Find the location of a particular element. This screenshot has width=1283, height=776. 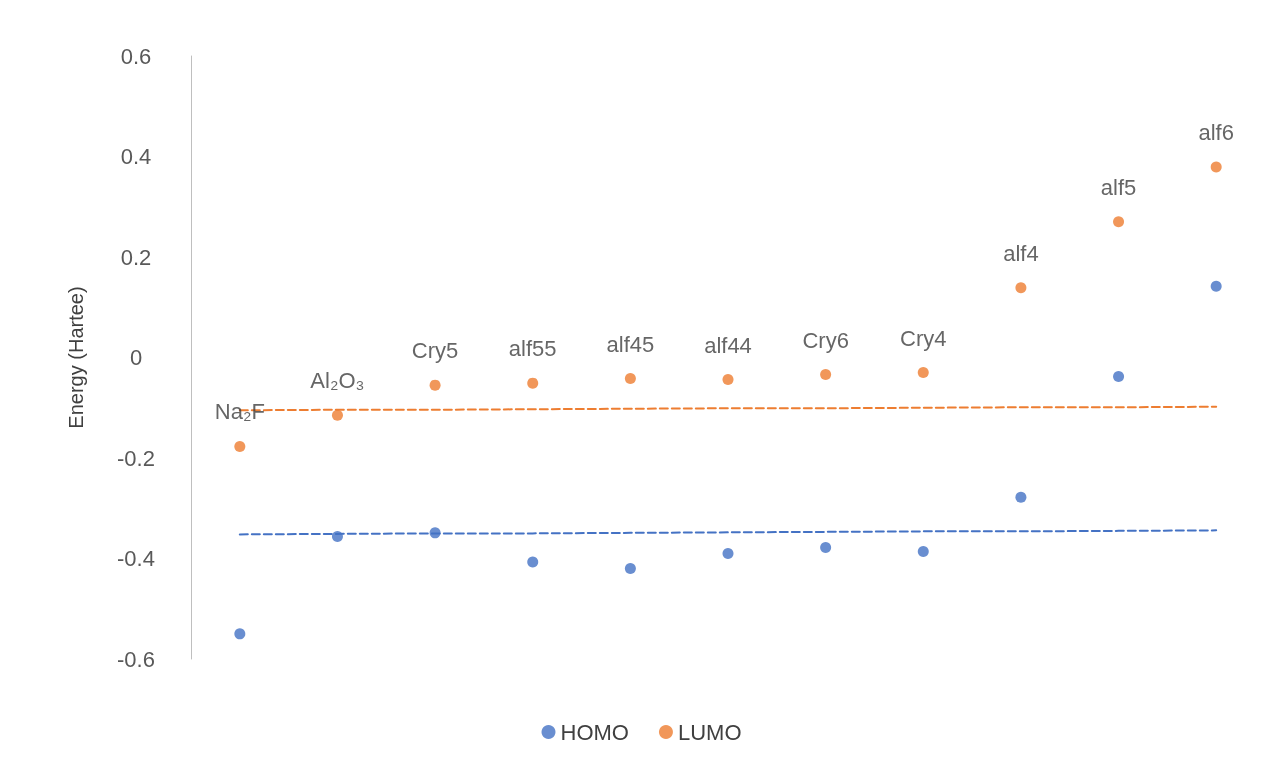

data-label: alf45 is located at coordinates (630, 344).